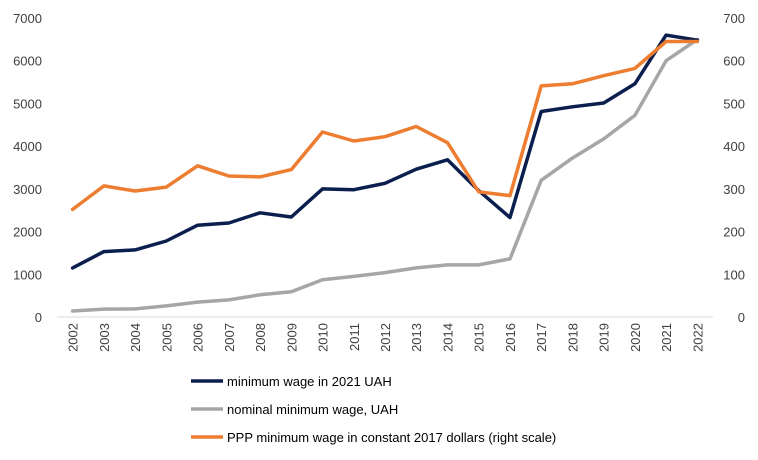  What do you see at coordinates (27, 18) in the screenshot?
I see `y-left-tick-label: 7000` at bounding box center [27, 18].